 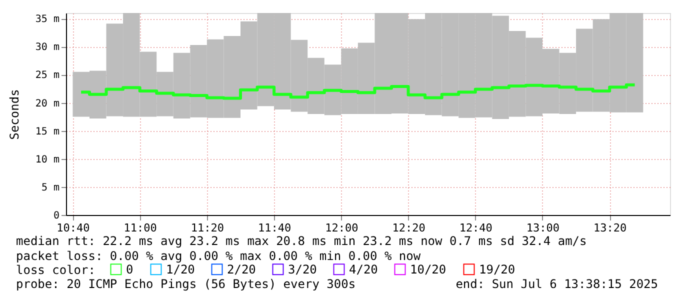 I want to click on x-tick-label: 11:20, so click(x=207, y=228).